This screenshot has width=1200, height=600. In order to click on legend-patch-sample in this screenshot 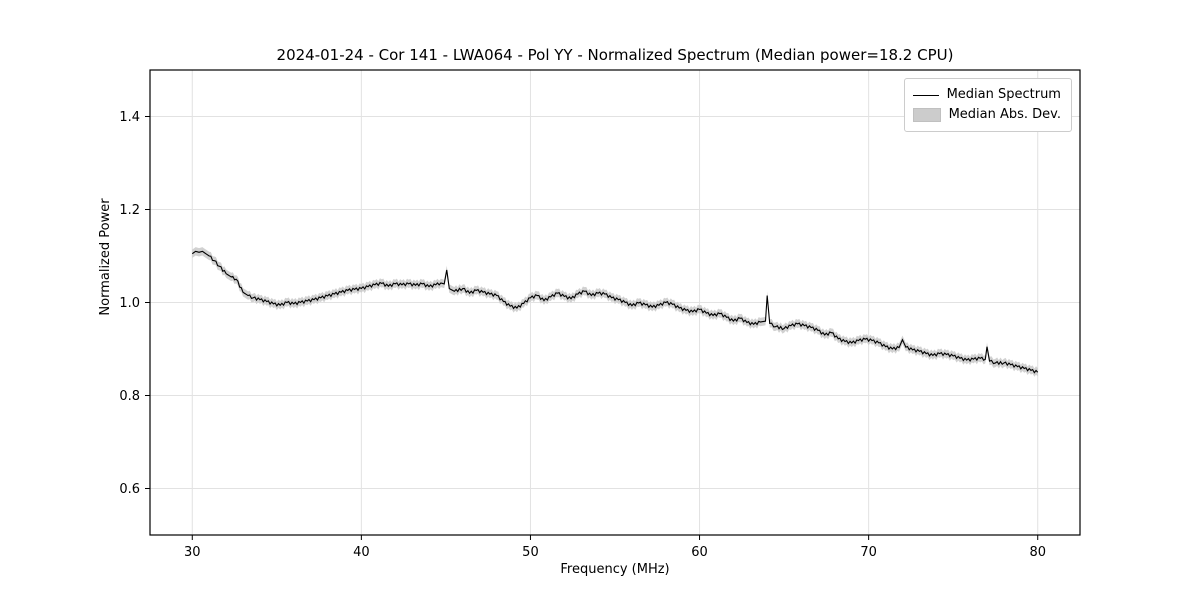, I will do `click(926, 115)`.